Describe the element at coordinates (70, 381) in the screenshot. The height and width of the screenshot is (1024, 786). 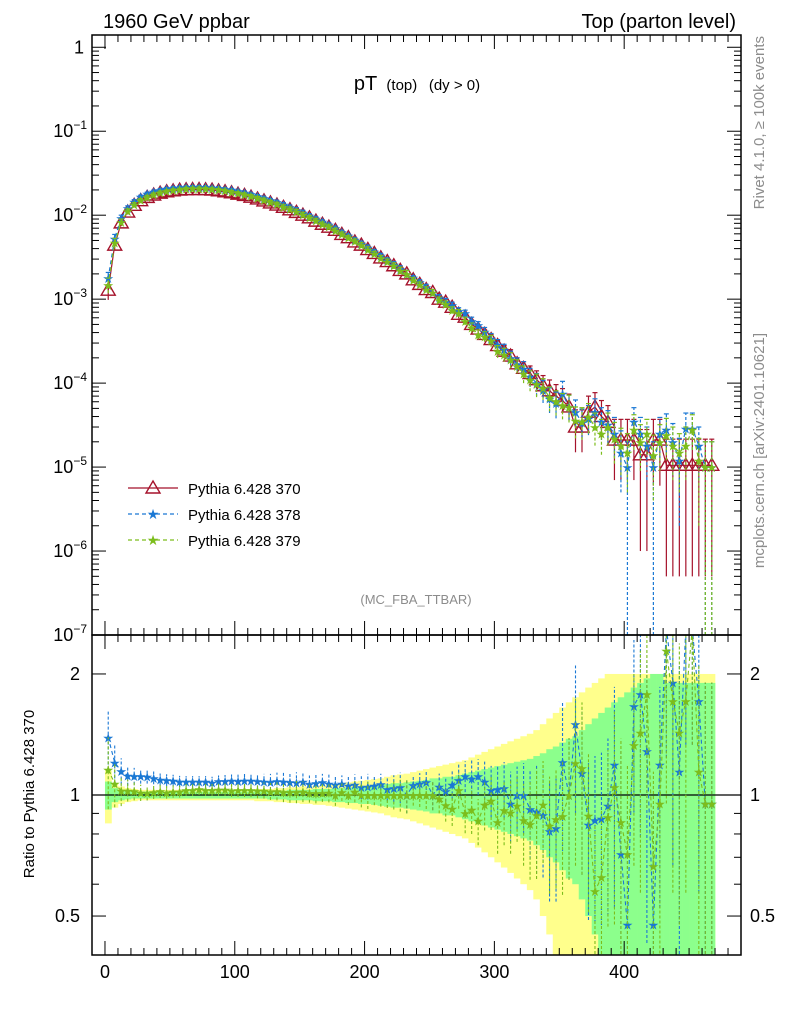
I see `y-tick-label: 10⁻⁴` at that location.